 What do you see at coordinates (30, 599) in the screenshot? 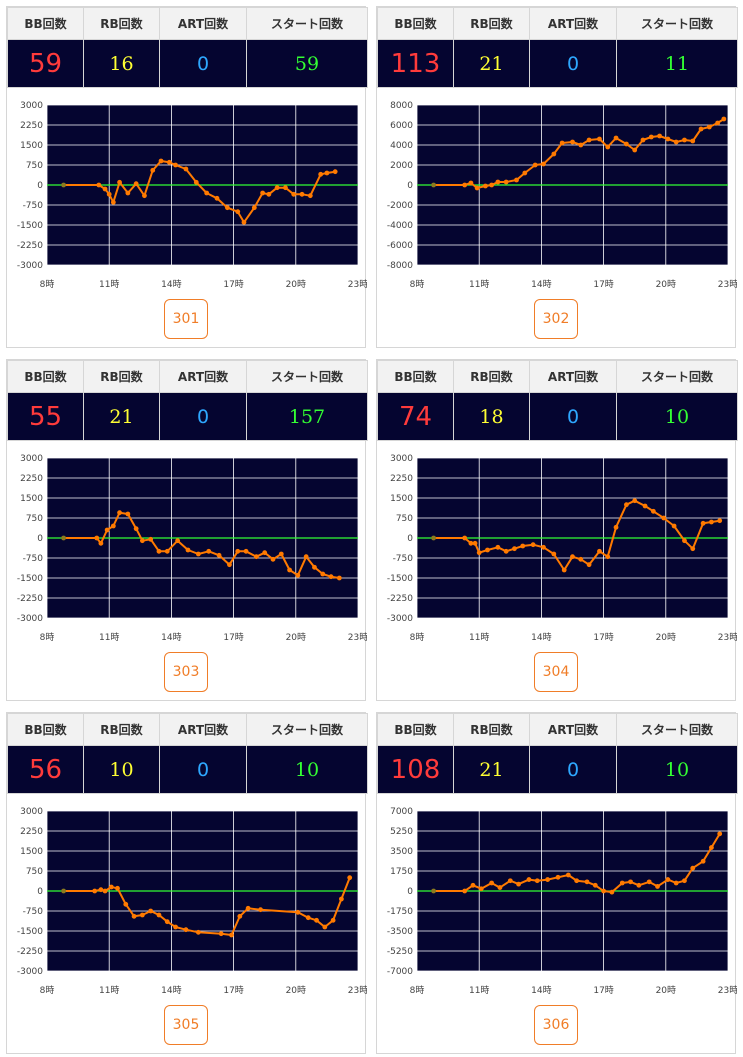
I see `y-tick-label: -2250` at bounding box center [30, 599].